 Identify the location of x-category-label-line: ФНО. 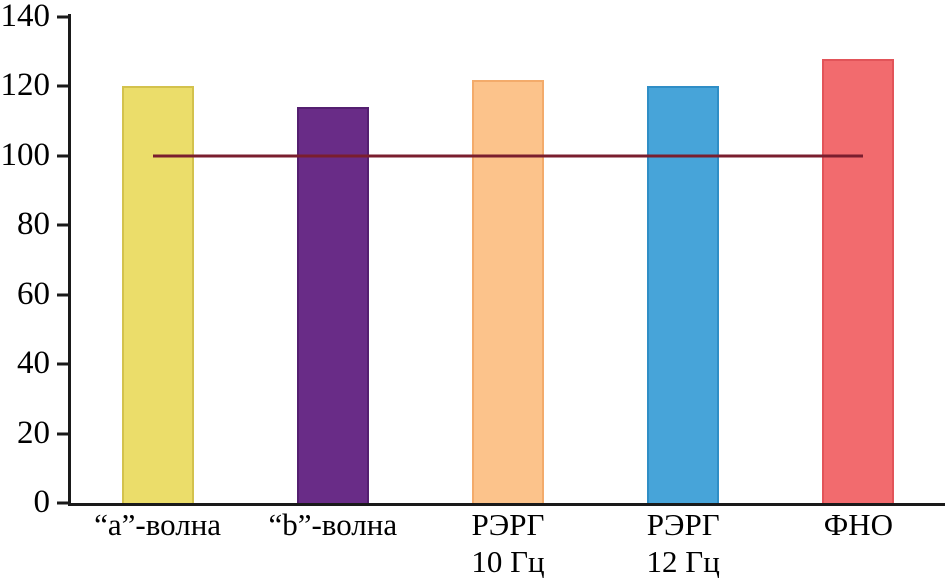
(858, 524).